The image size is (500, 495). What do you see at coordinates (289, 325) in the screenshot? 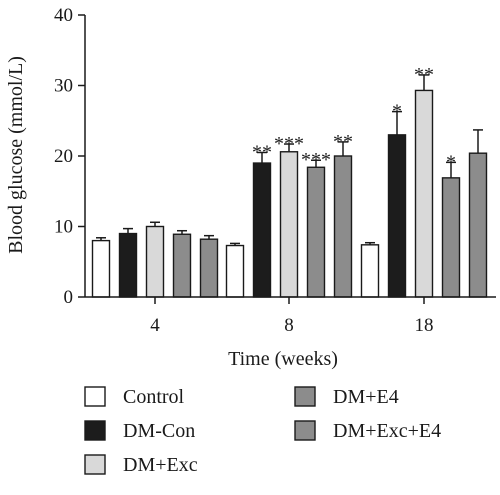
I see `x-tick-label: 8` at bounding box center [289, 325].